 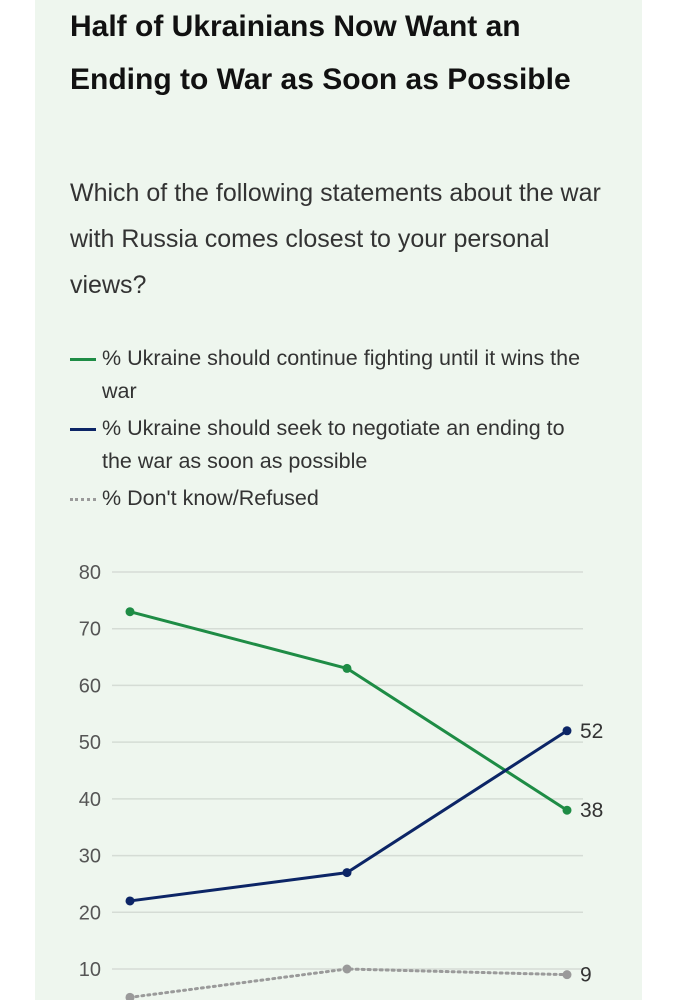 I want to click on y-tick-label: 30, so click(x=90, y=857).